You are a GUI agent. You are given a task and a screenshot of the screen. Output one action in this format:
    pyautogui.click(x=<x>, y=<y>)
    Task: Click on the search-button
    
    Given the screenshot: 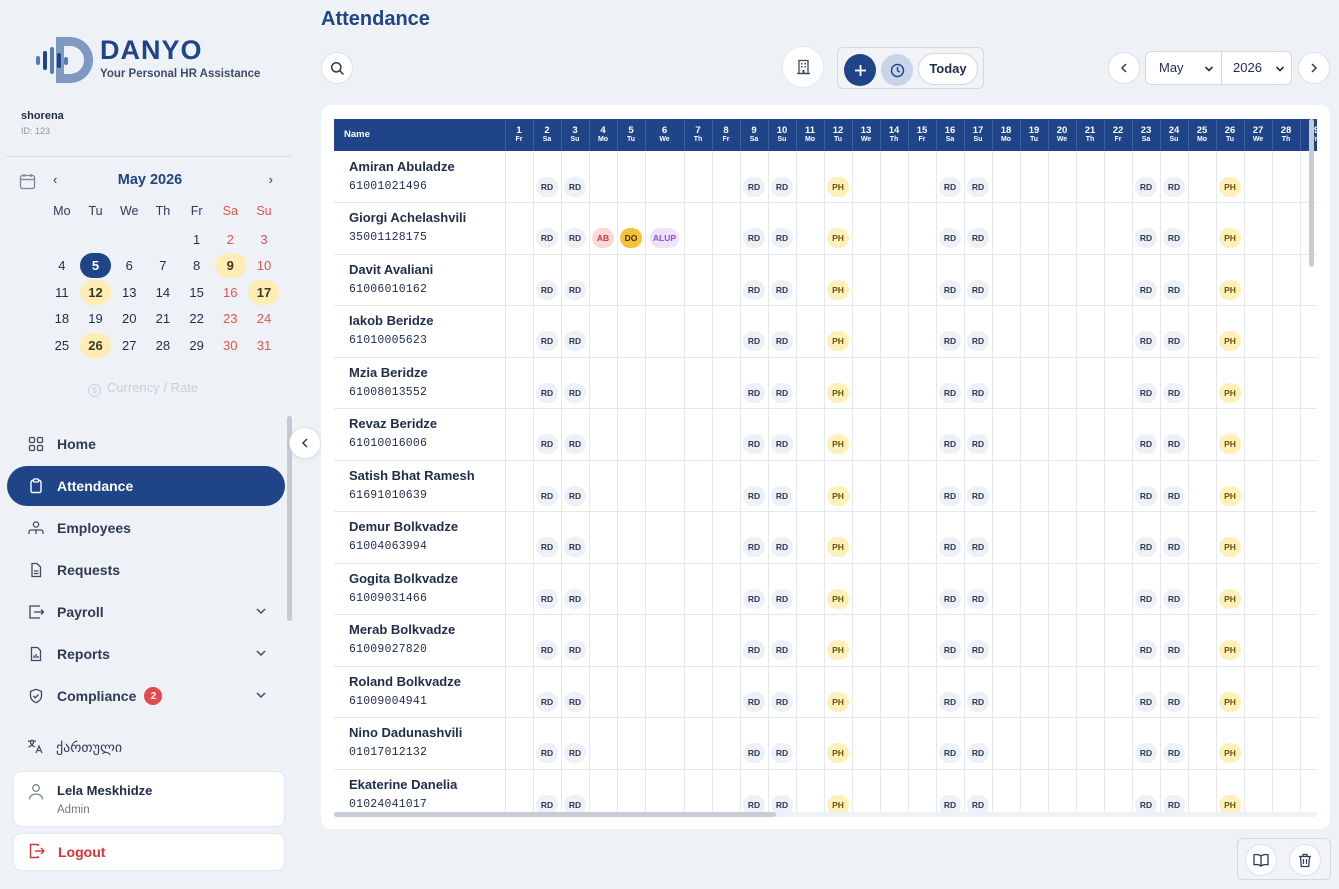 What is the action you would take?
    pyautogui.click(x=337, y=68)
    